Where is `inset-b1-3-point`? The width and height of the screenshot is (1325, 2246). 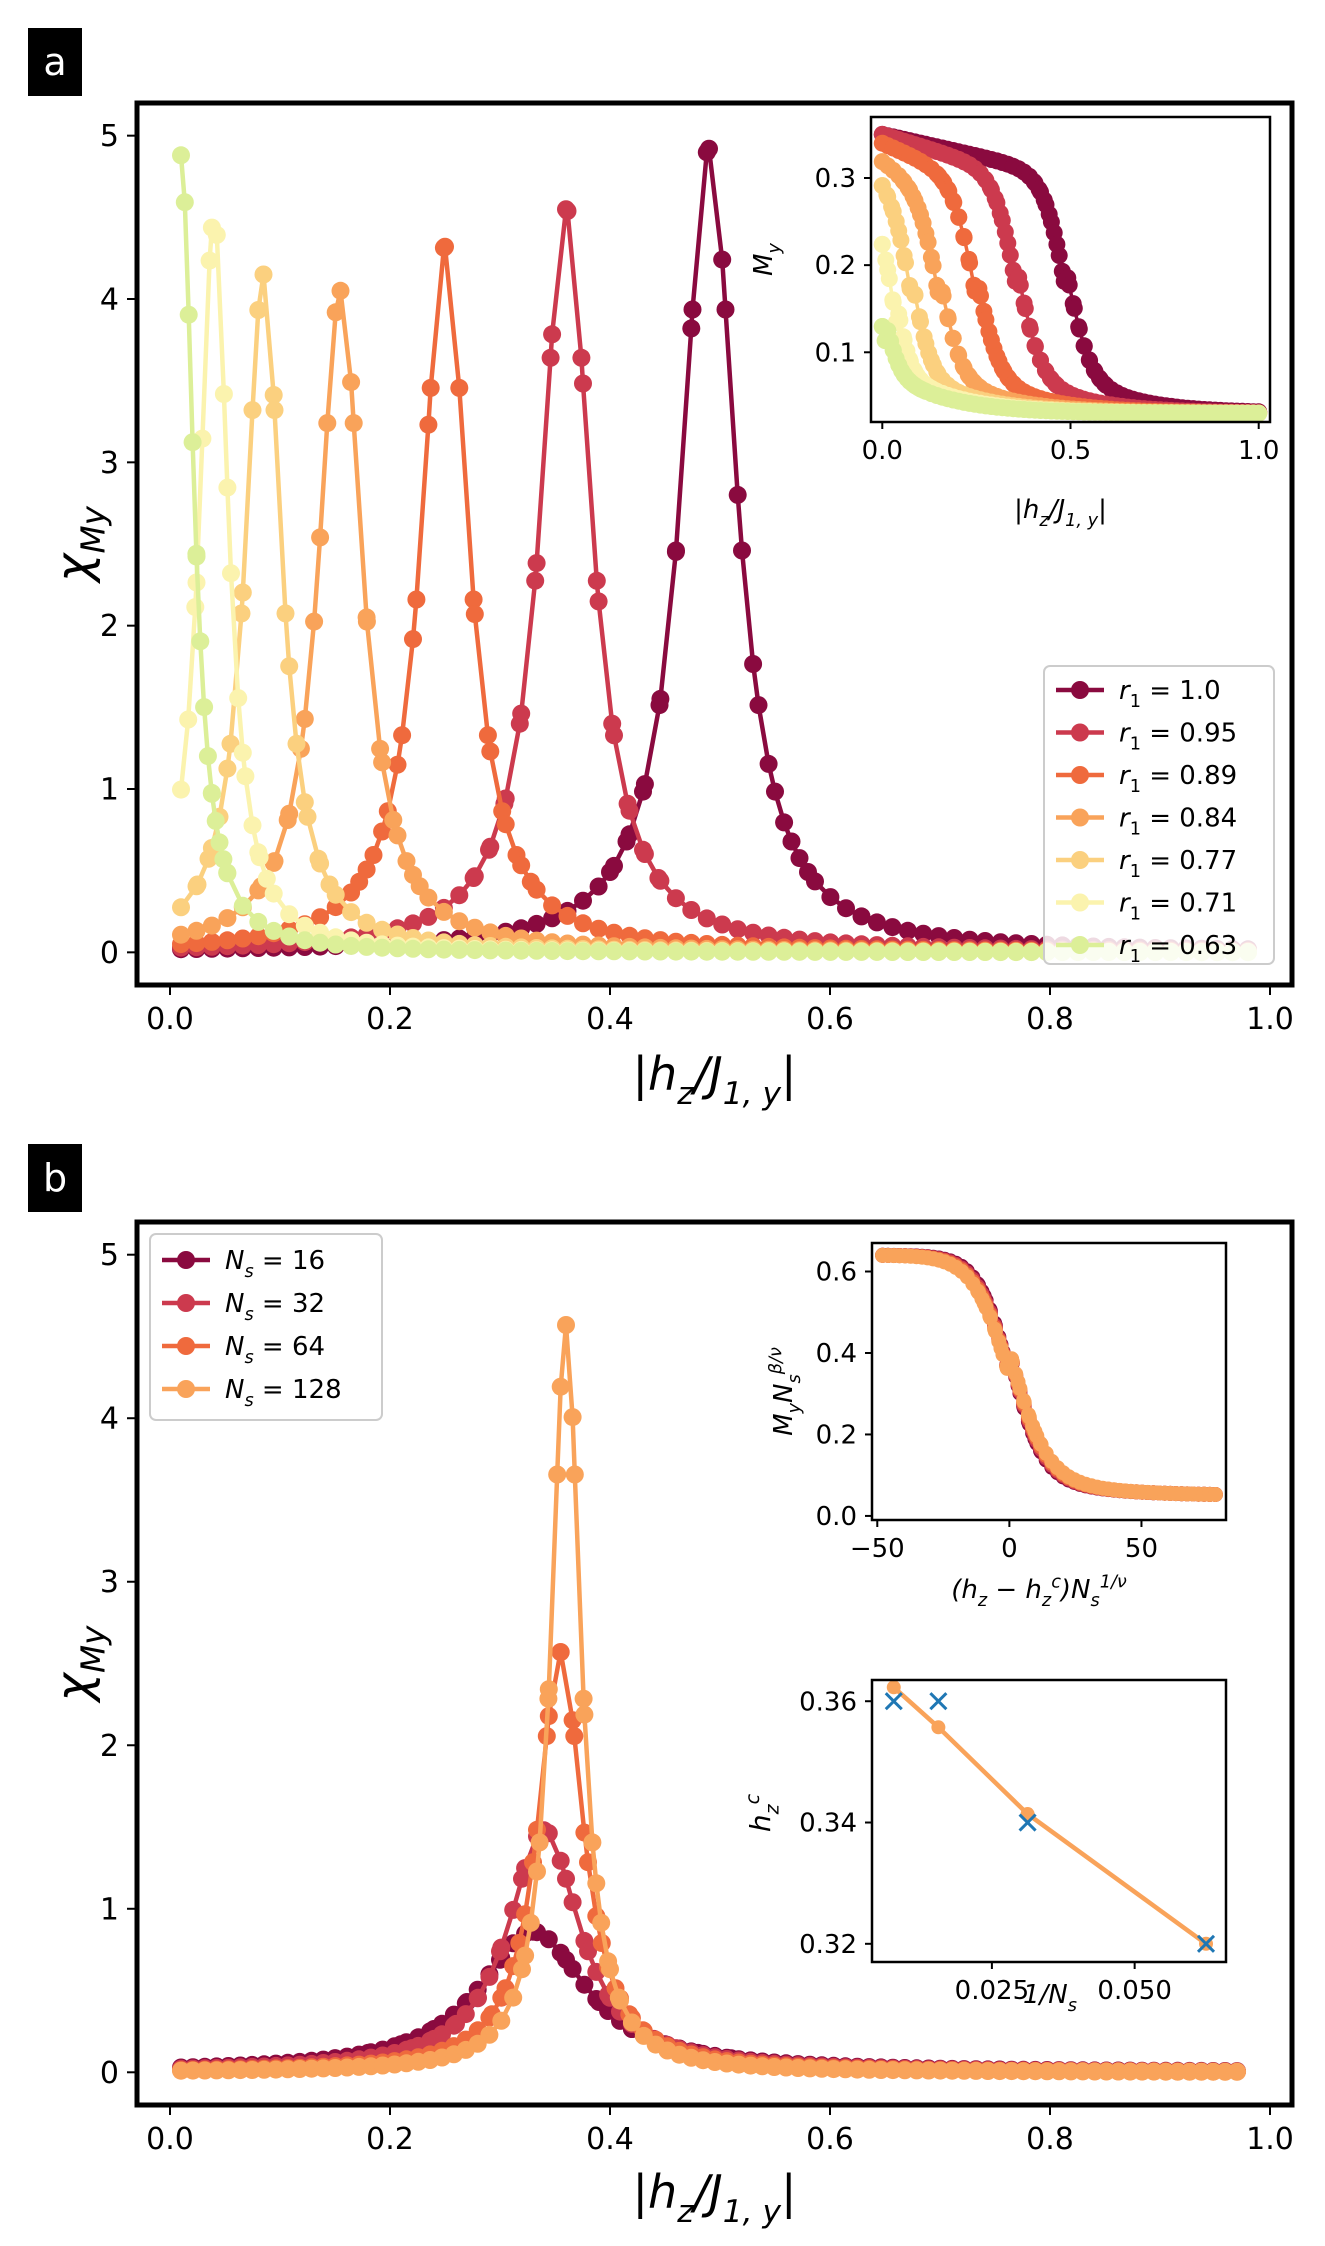 inset-b1-3-point is located at coordinates (1020, 1388).